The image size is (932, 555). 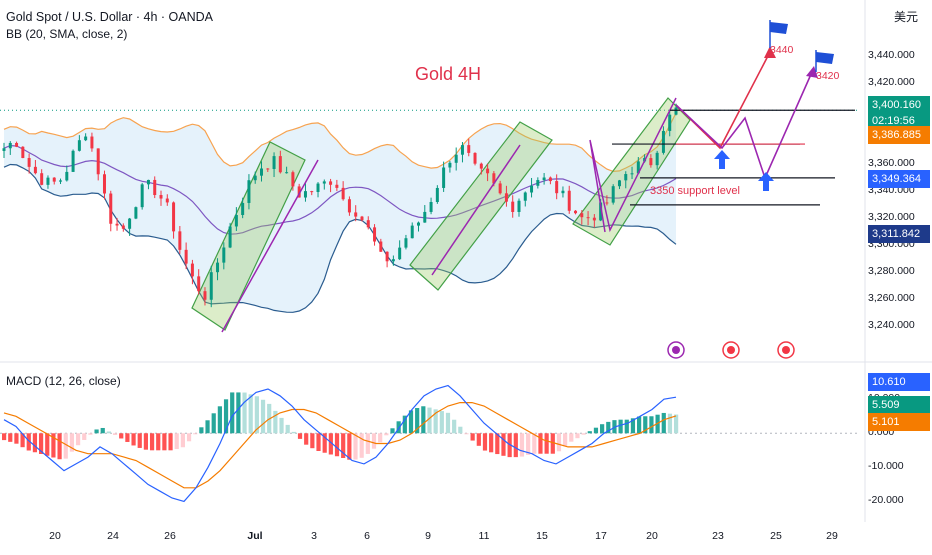 What do you see at coordinates (484, 536) in the screenshot?
I see `date-tick-label: 11` at bounding box center [484, 536].